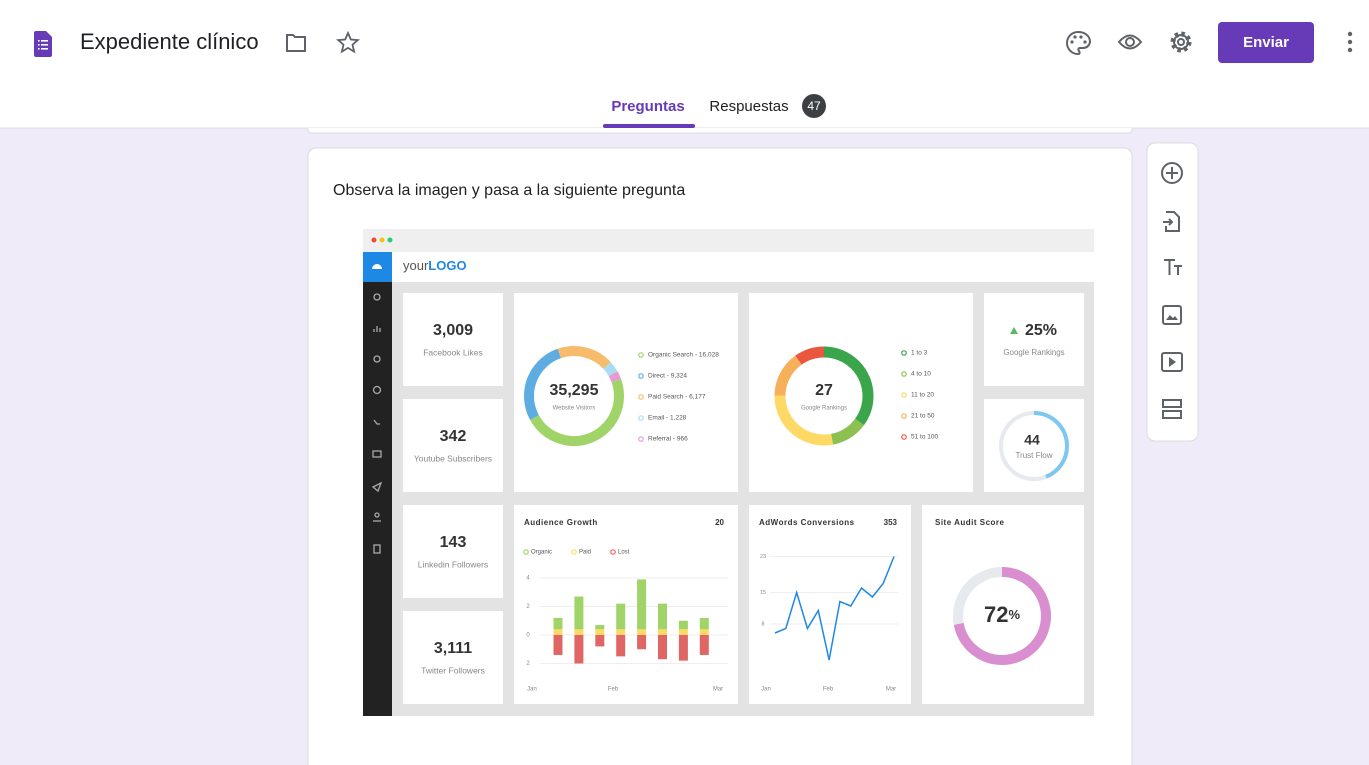 This screenshot has width=1369, height=765. I want to click on send-button, so click(1266, 42).